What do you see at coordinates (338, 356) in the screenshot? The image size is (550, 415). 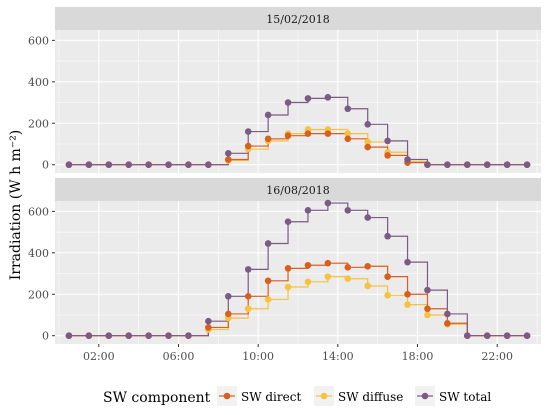 I see `x-tick-label: 14:00` at bounding box center [338, 356].